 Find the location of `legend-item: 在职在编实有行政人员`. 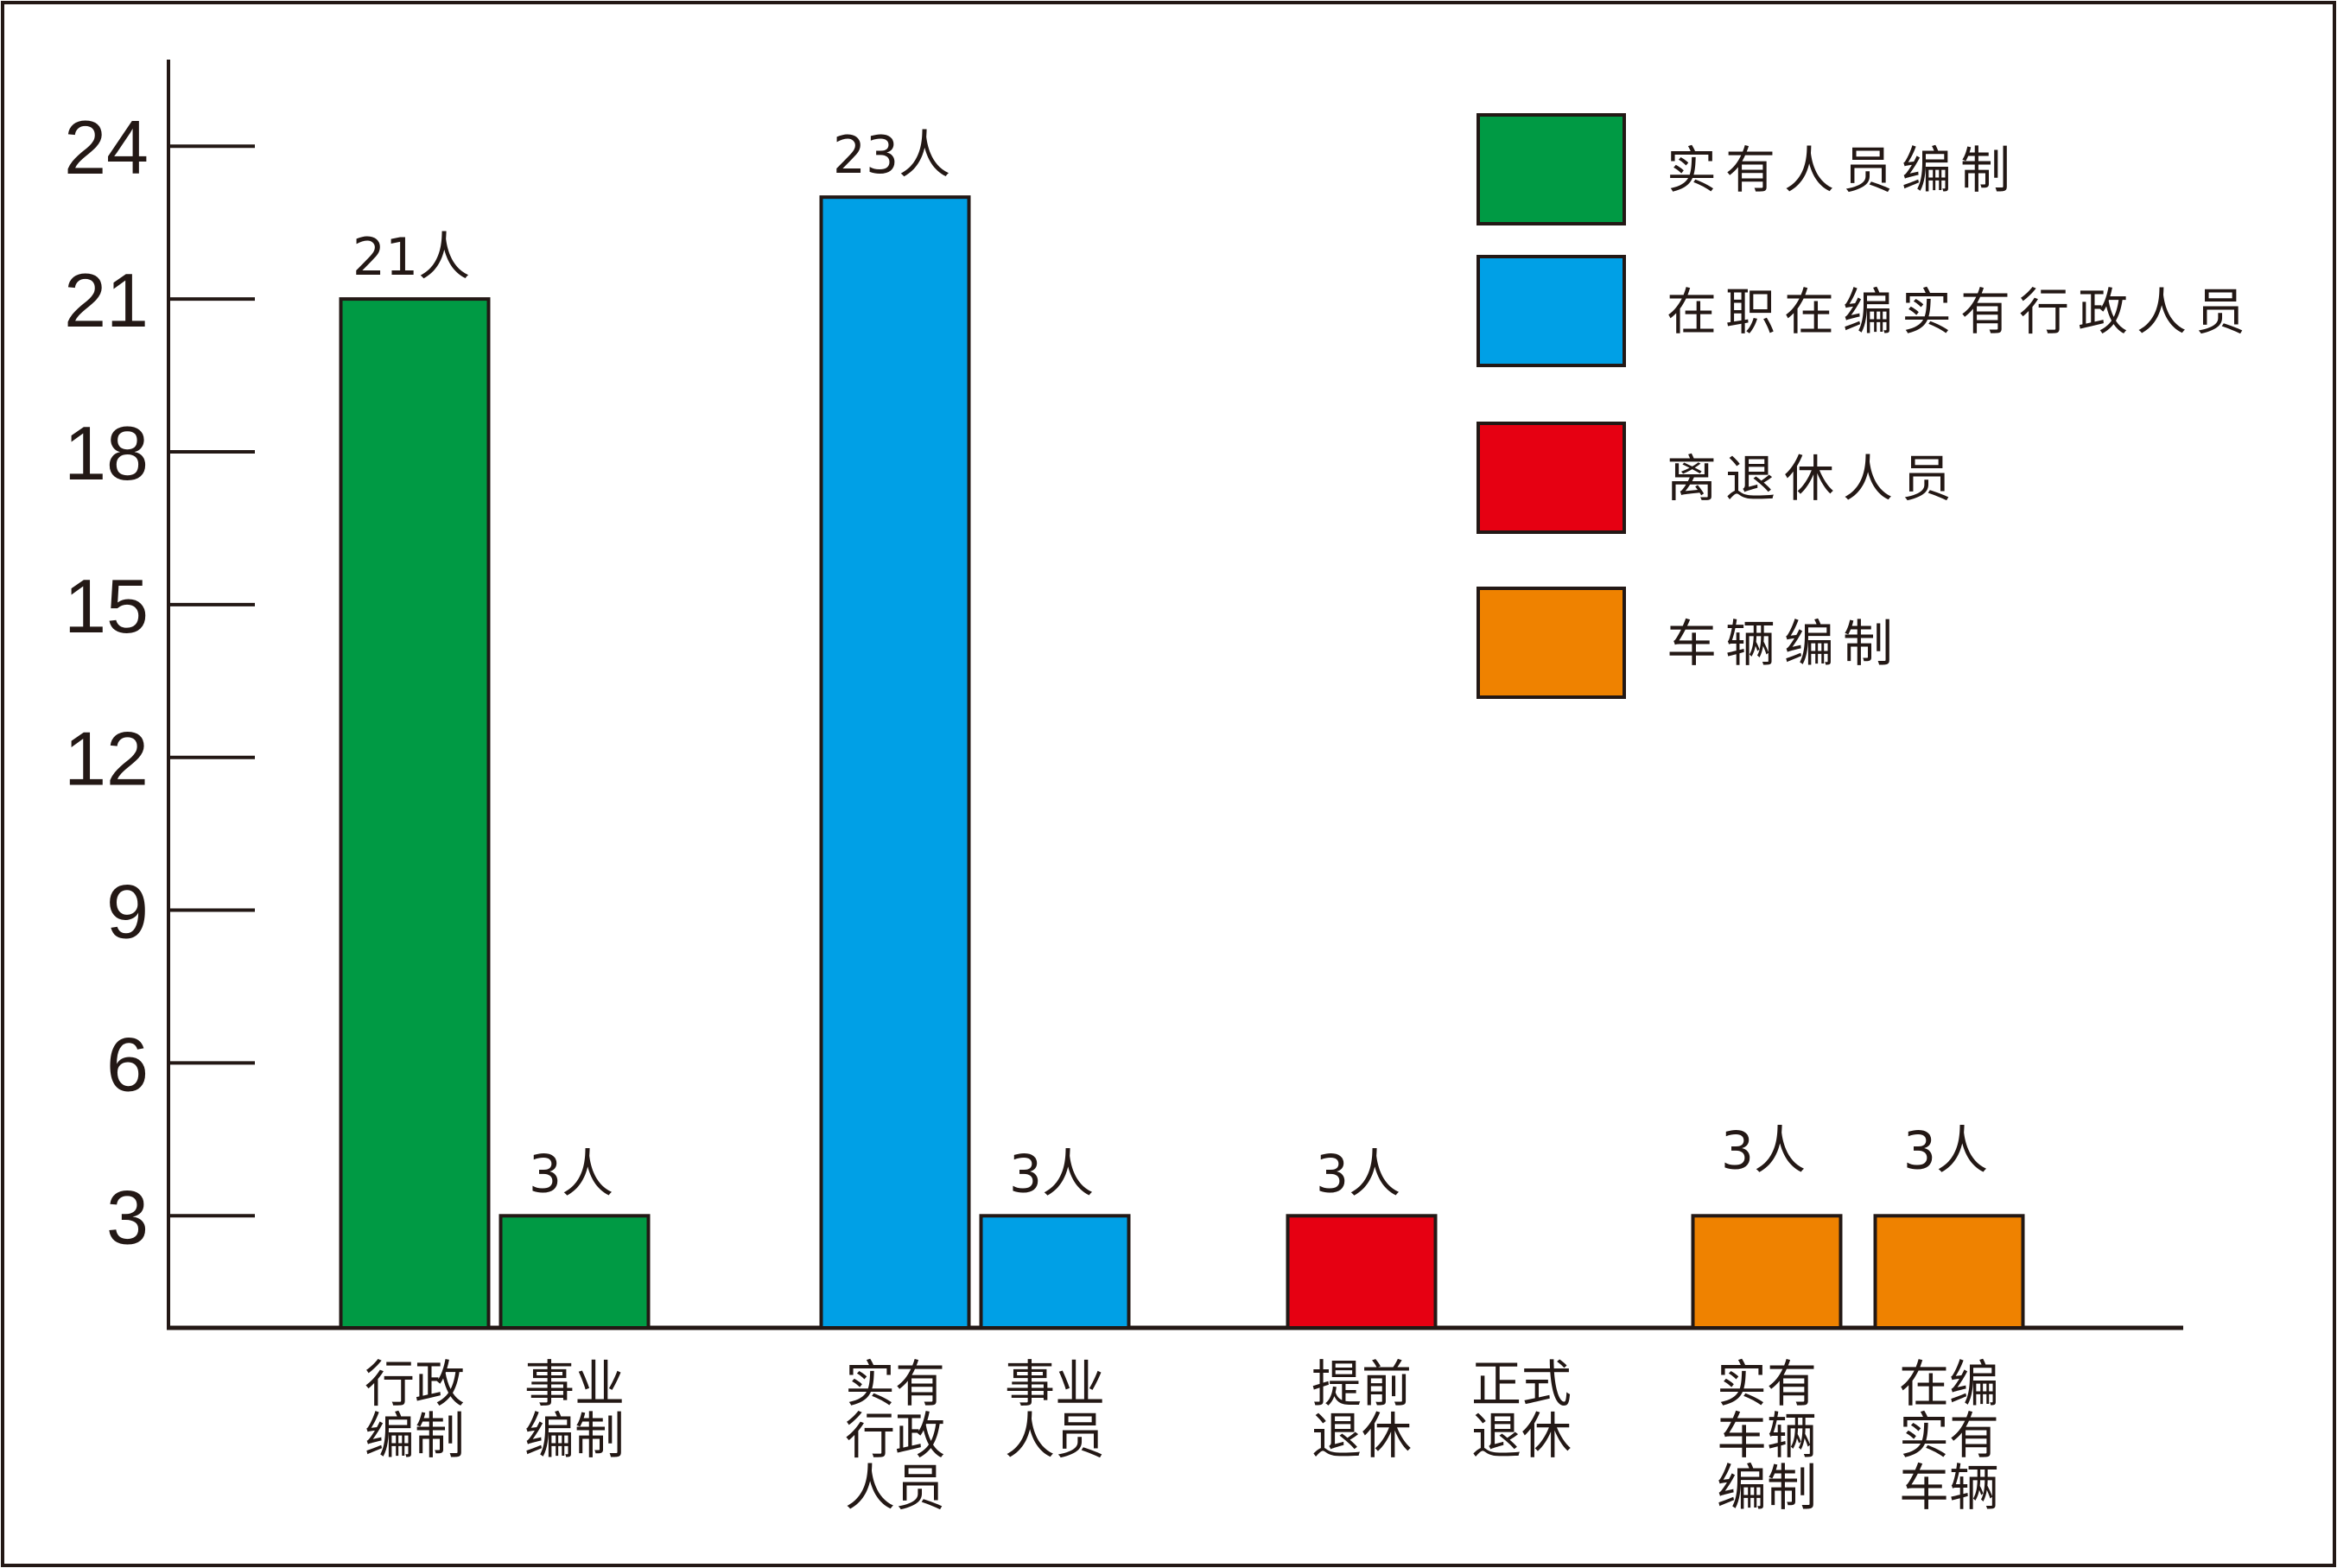

legend-item: 在职在编实有行政人员 is located at coordinates (1865, 311).